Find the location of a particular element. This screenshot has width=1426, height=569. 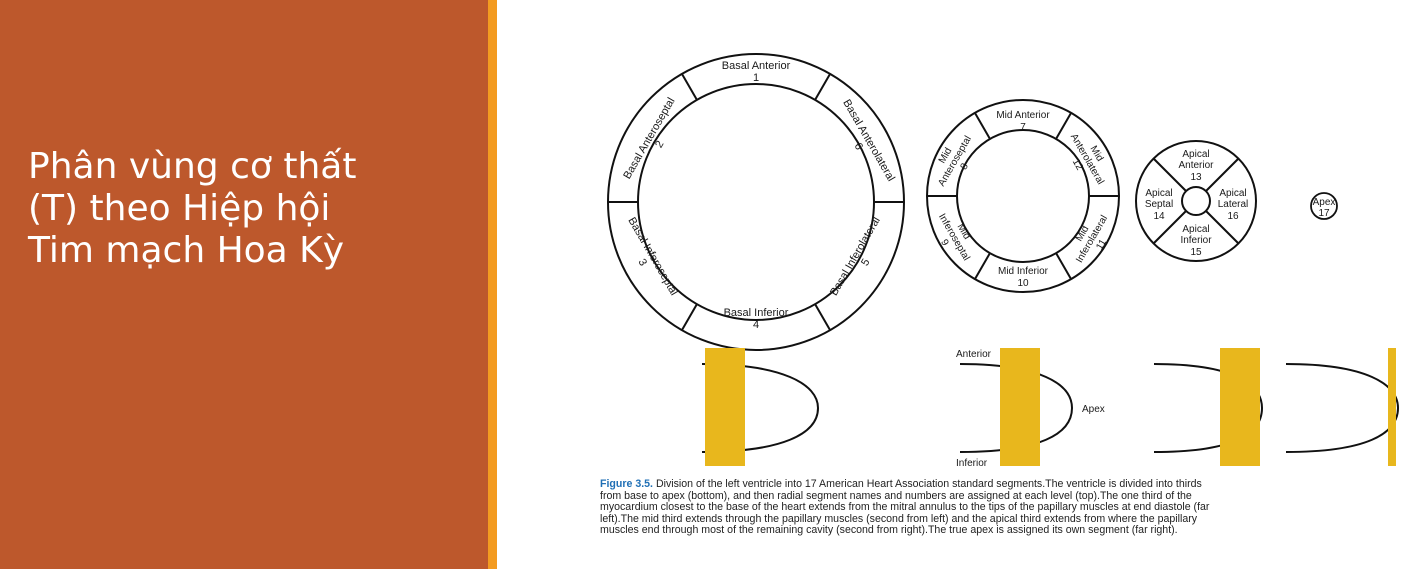

segment-label: Basal Inferior is located at coordinates (756, 313).